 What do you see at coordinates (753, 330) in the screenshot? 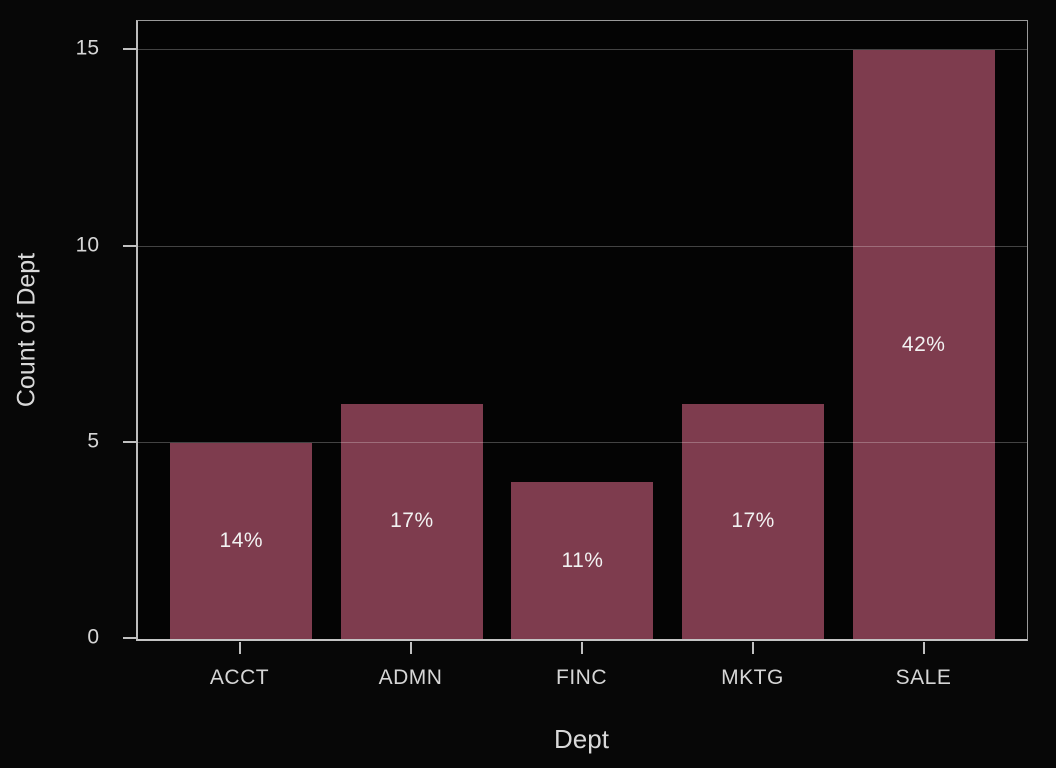
I see `bar-slot-mktg: 17%` at bounding box center [753, 330].